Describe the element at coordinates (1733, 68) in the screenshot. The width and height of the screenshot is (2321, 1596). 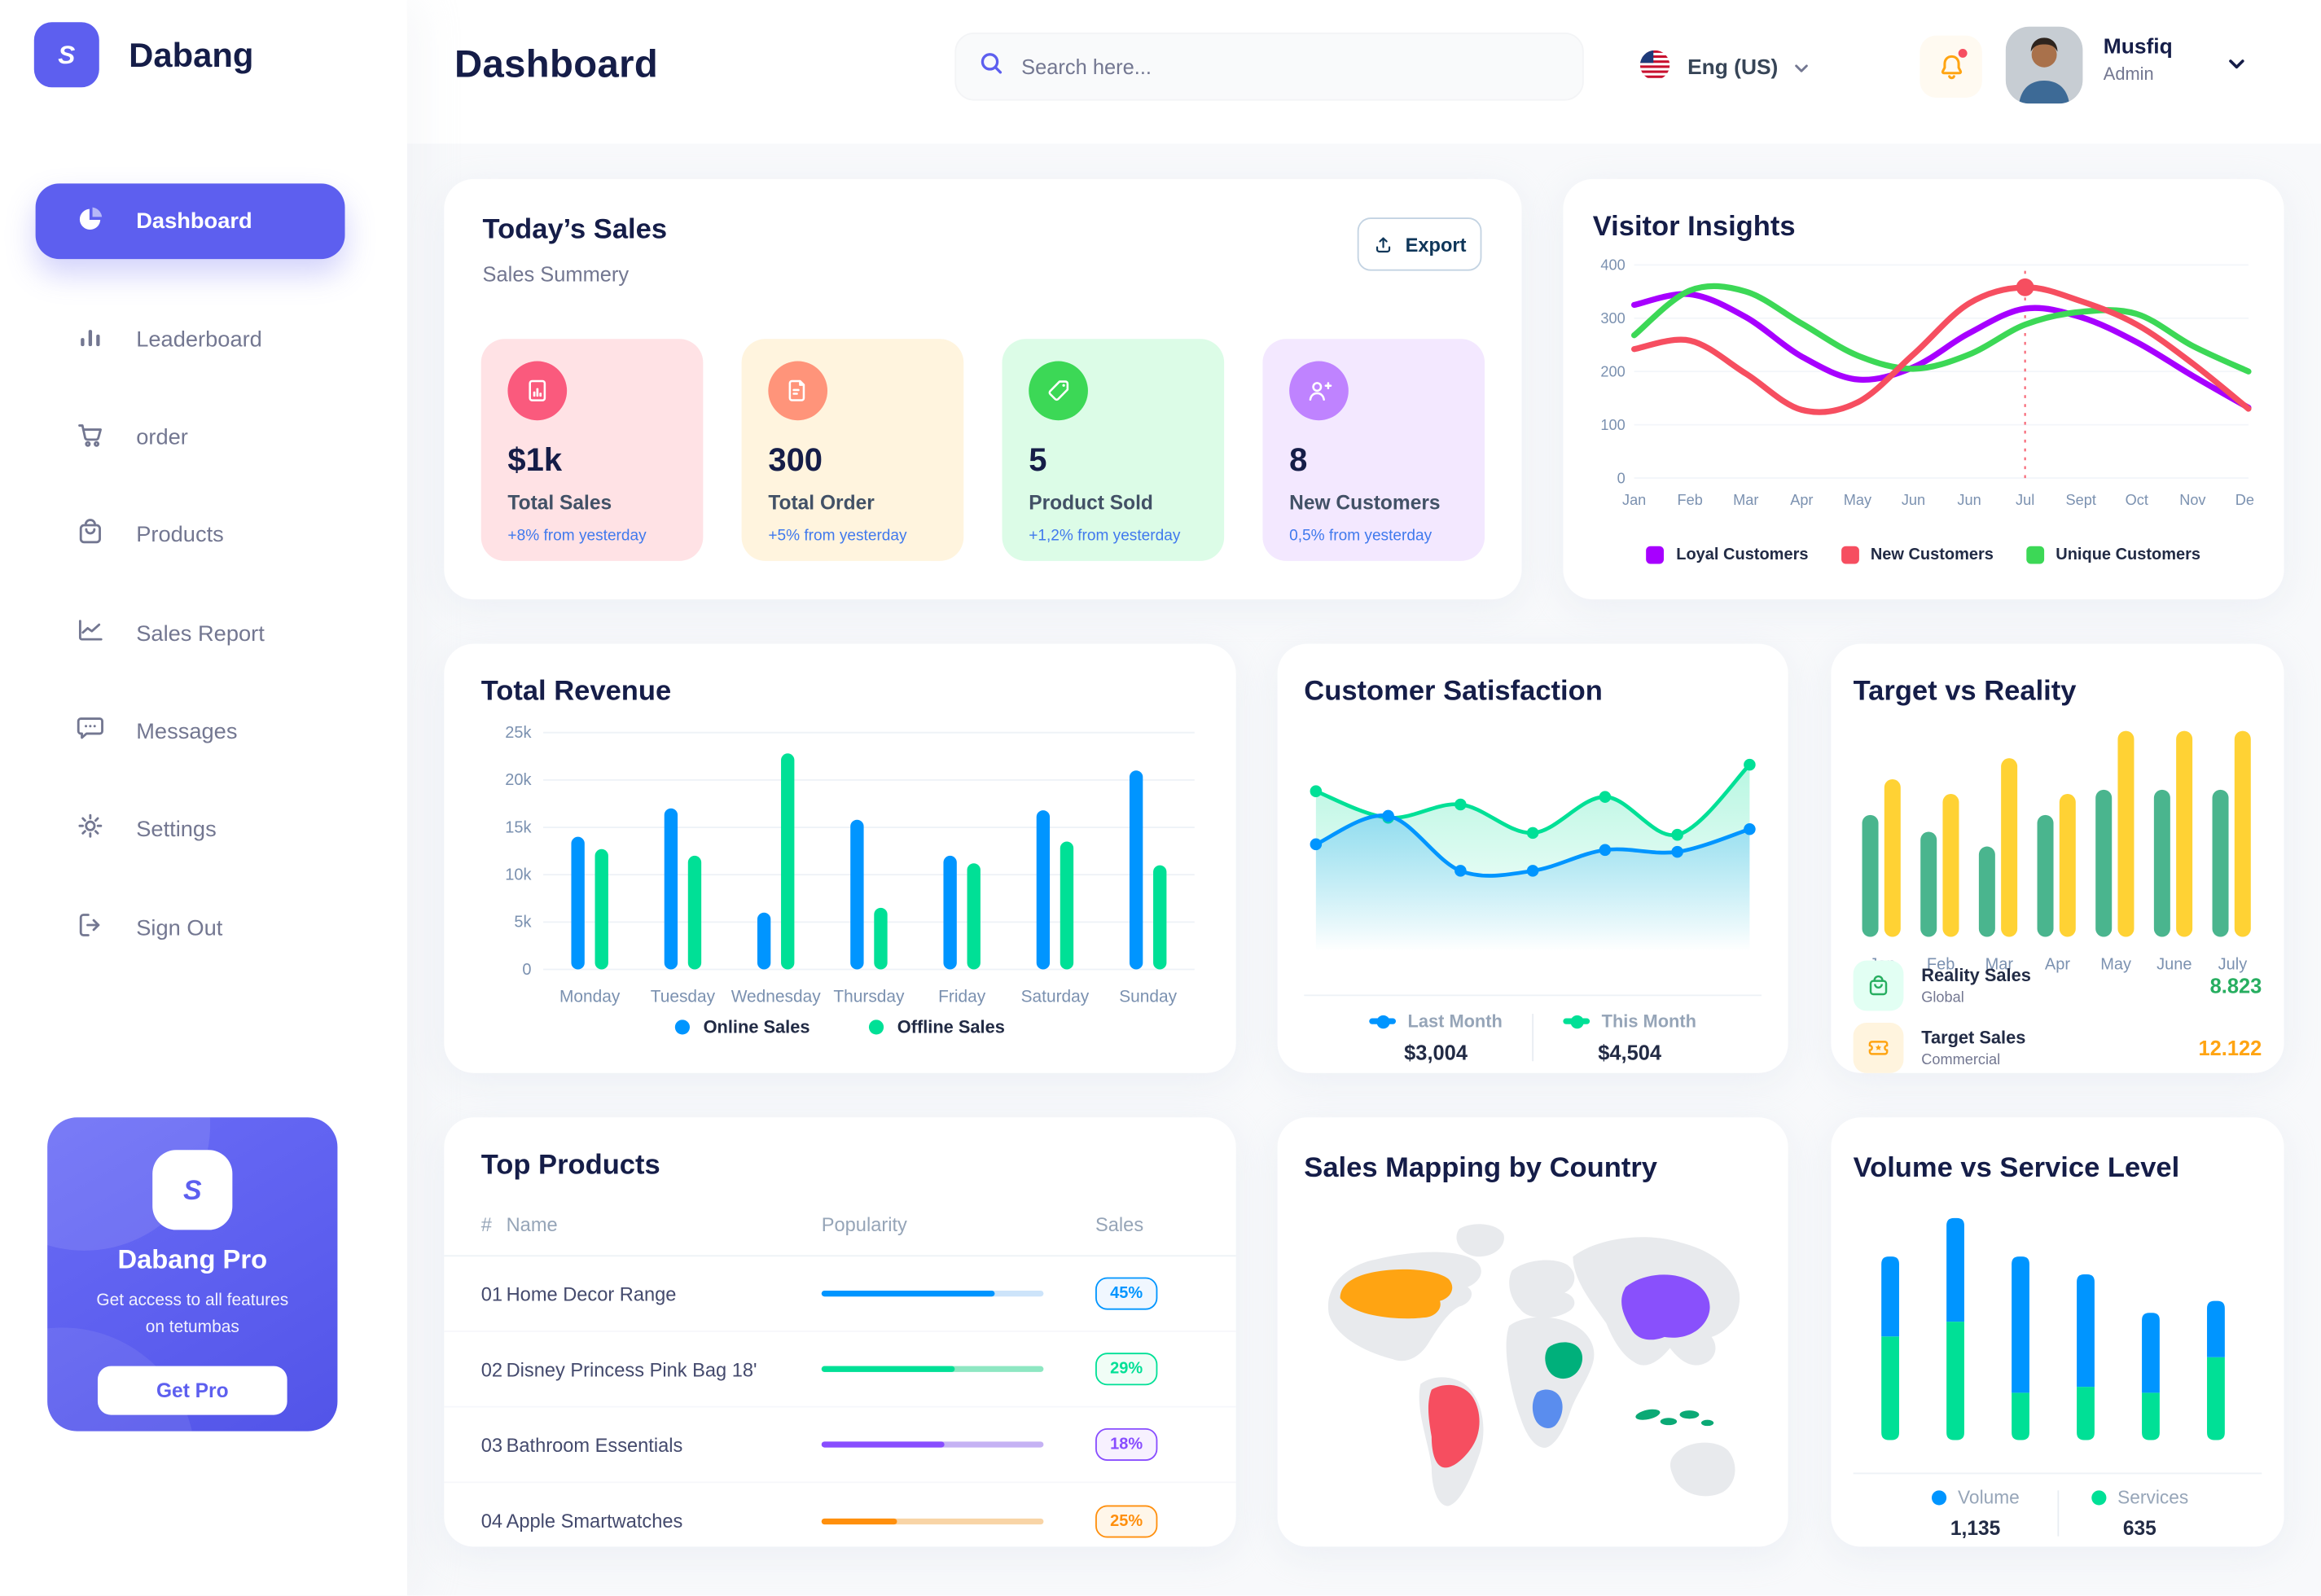
I see `language-label: Eng (US)` at that location.